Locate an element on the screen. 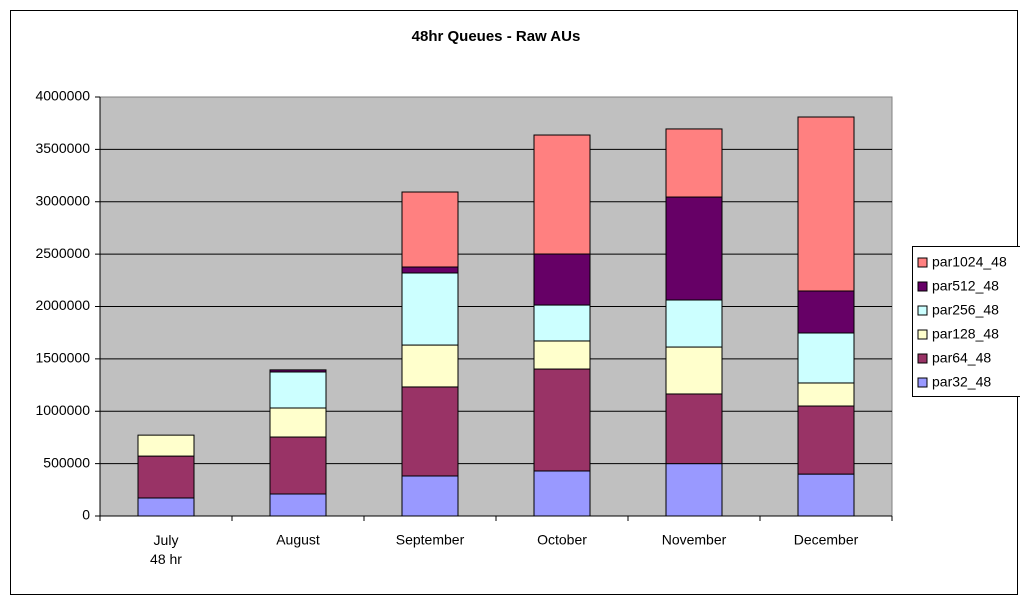 The height and width of the screenshot is (597, 1020). y-tick-label: 3500000 is located at coordinates (62, 148).